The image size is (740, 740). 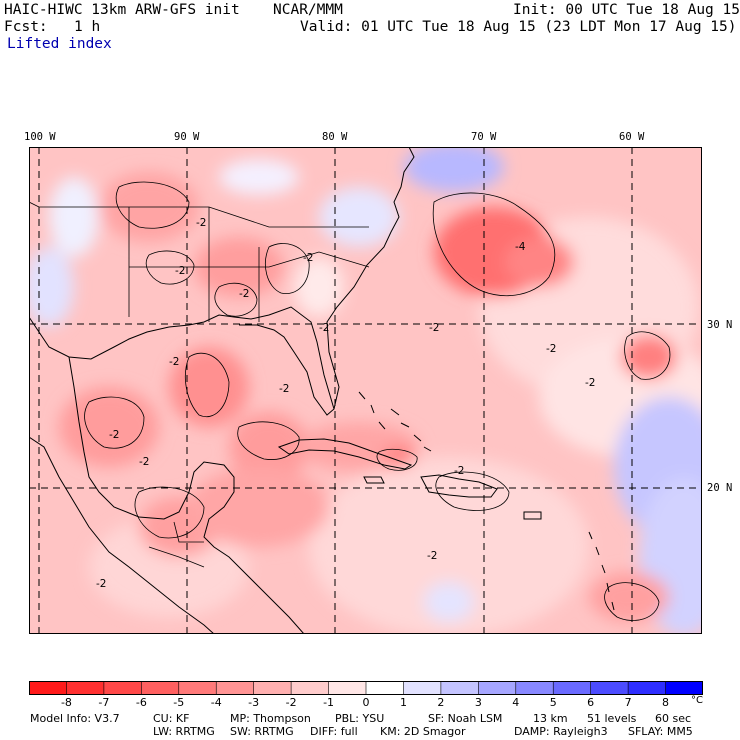 What do you see at coordinates (184, 731) in the screenshot?
I see `footer-lw: LW: RRTMG` at bounding box center [184, 731].